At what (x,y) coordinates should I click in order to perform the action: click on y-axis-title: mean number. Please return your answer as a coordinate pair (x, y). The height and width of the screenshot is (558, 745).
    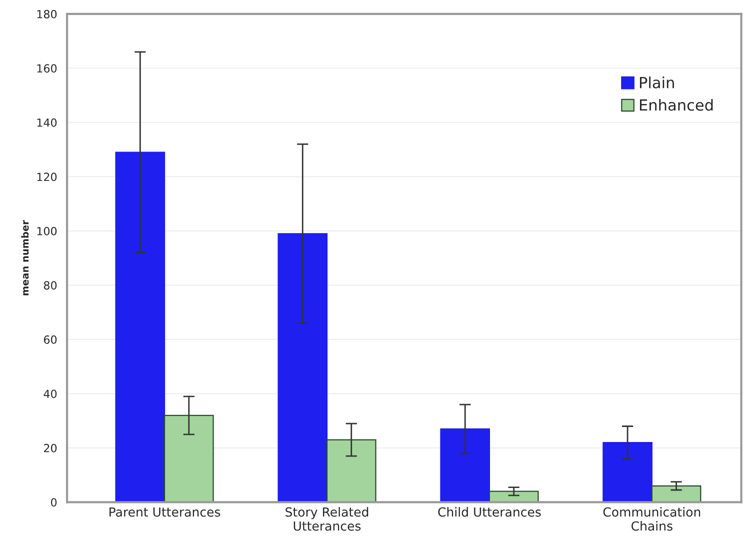
    Looking at the image, I should click on (25, 258).